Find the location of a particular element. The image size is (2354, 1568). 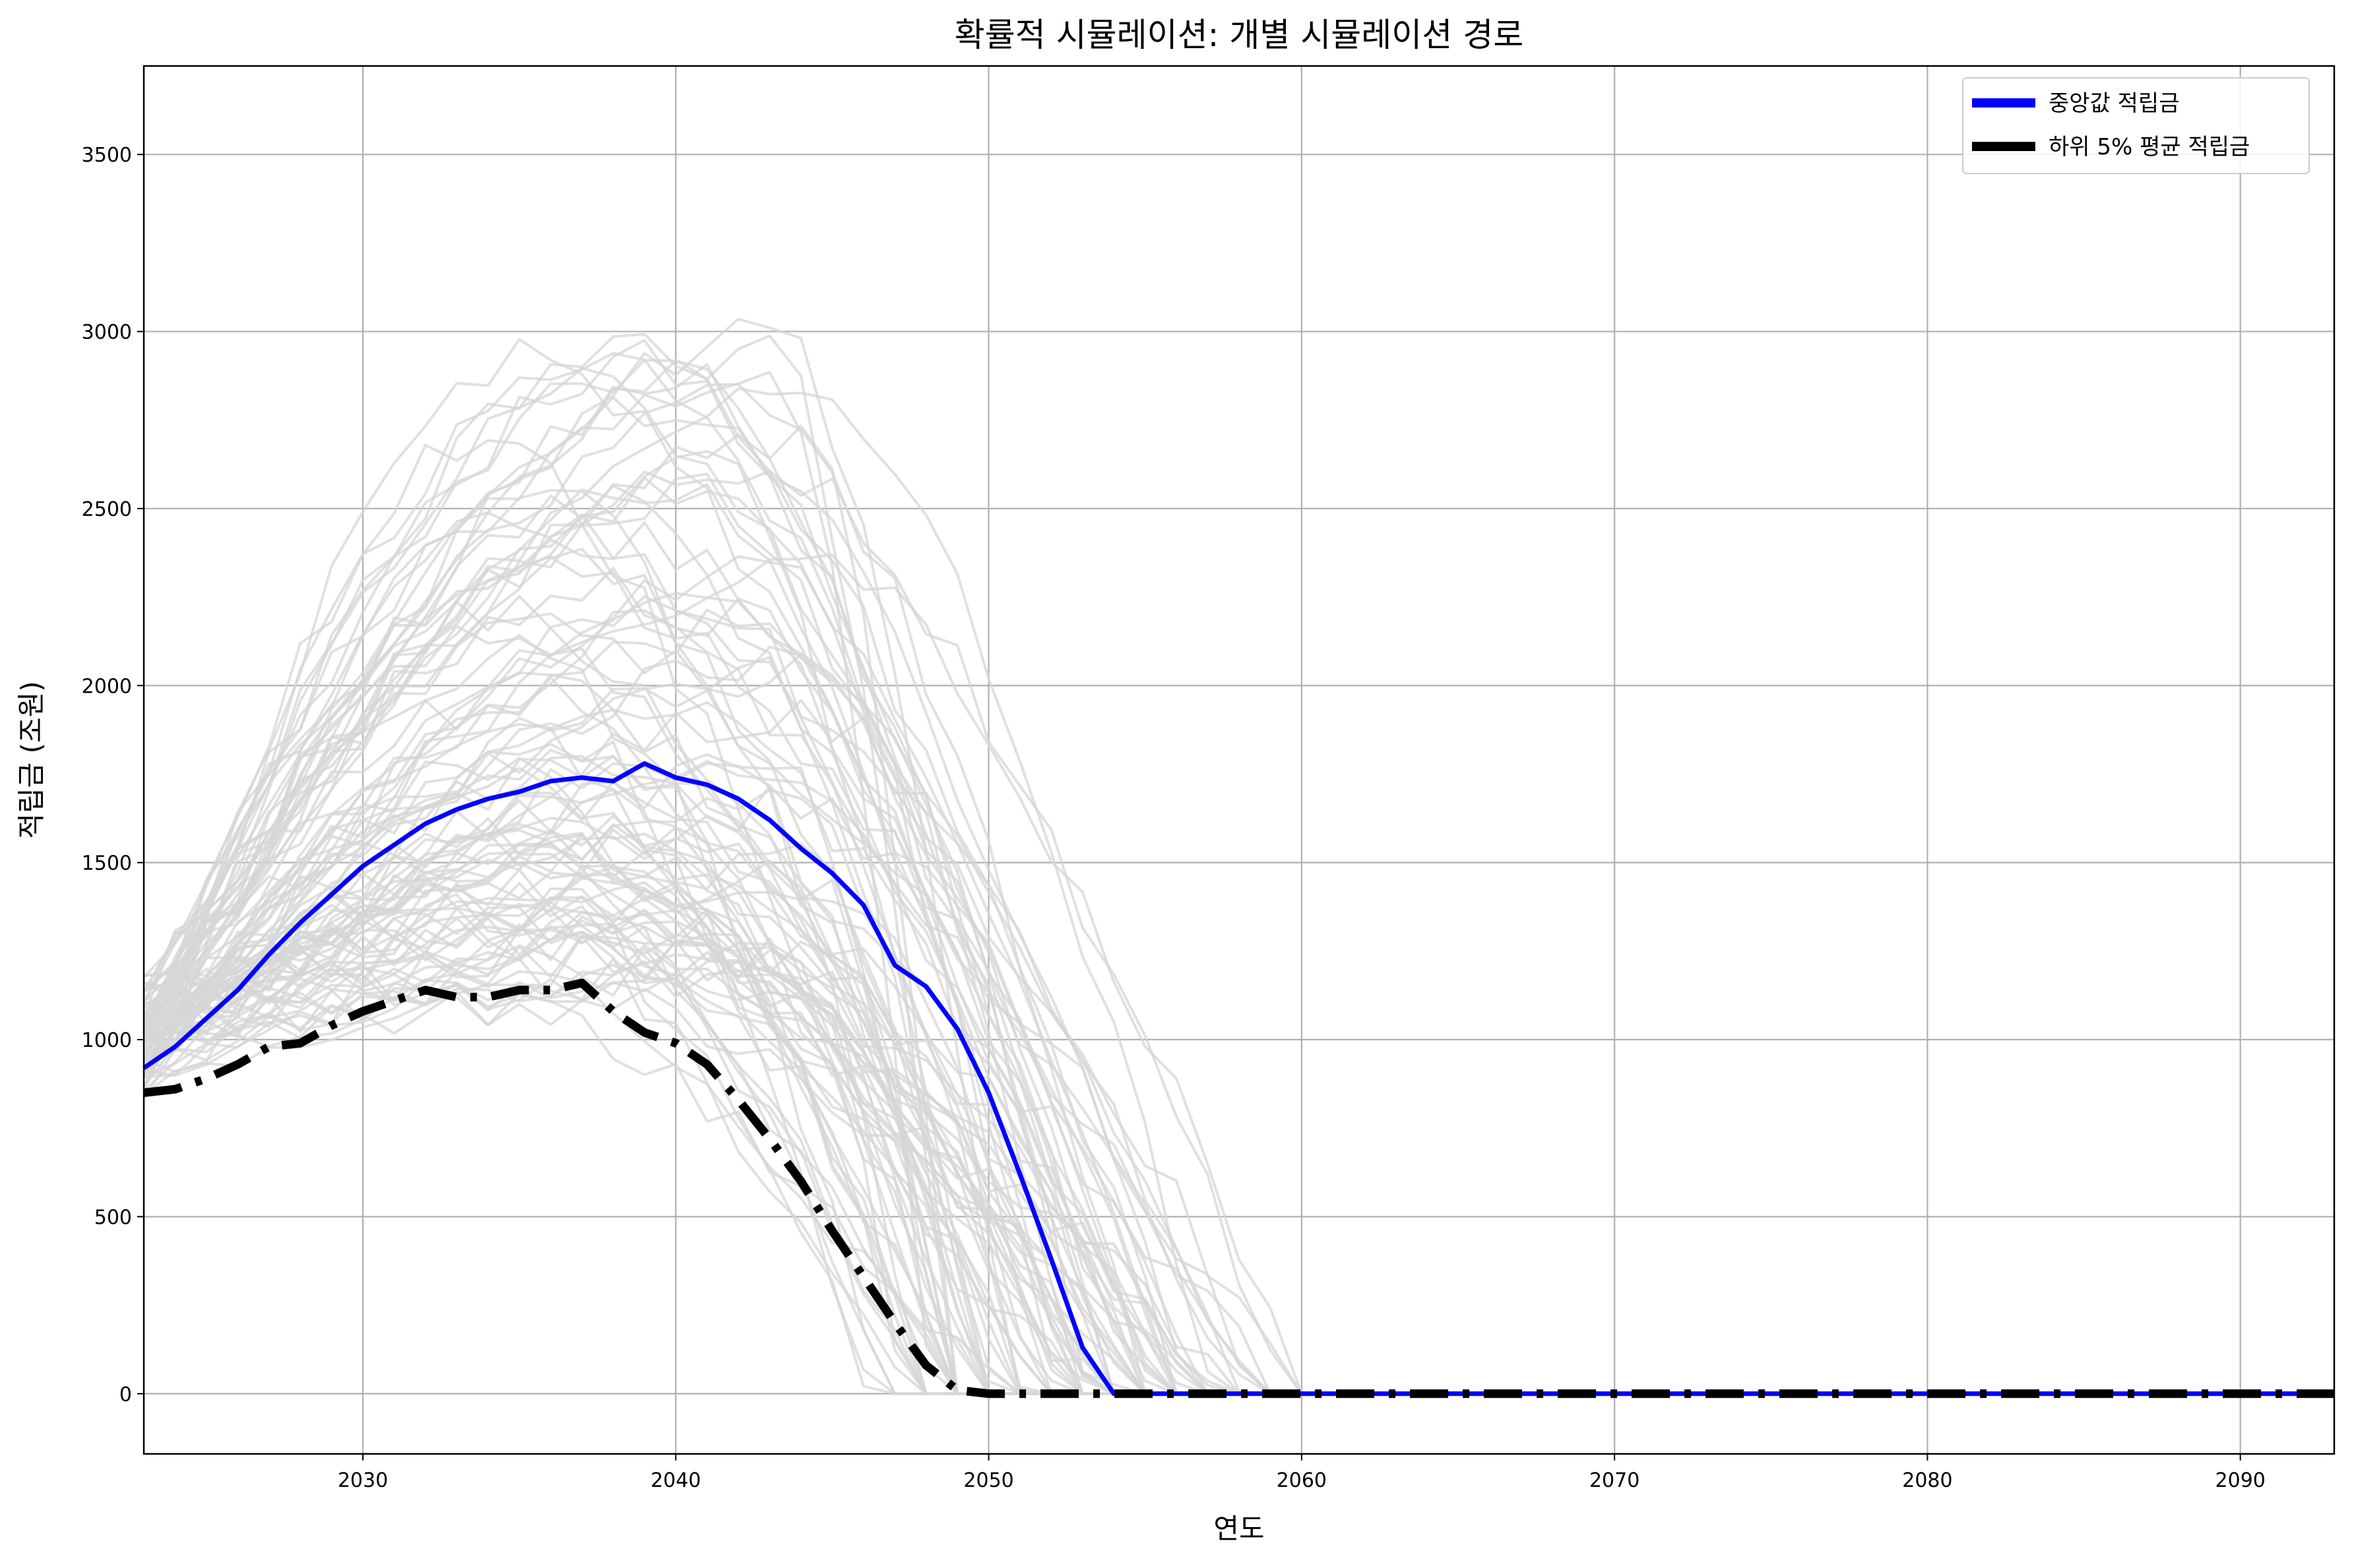

x-tick-label: 2080 is located at coordinates (1927, 1481).